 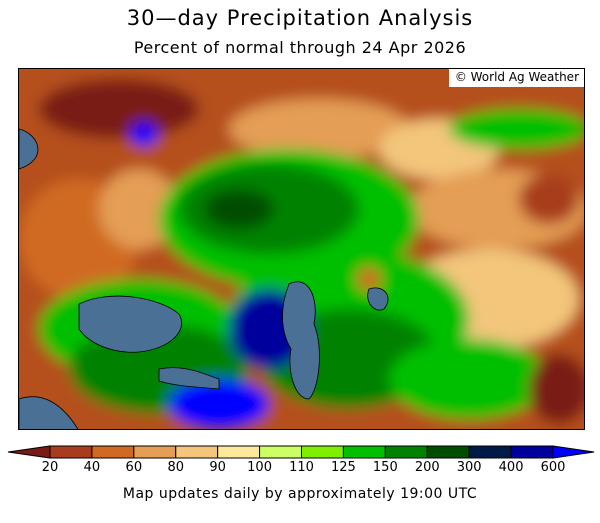 What do you see at coordinates (300, 18) in the screenshot?
I see `map-title: 30—day Precipitation Analysis` at bounding box center [300, 18].